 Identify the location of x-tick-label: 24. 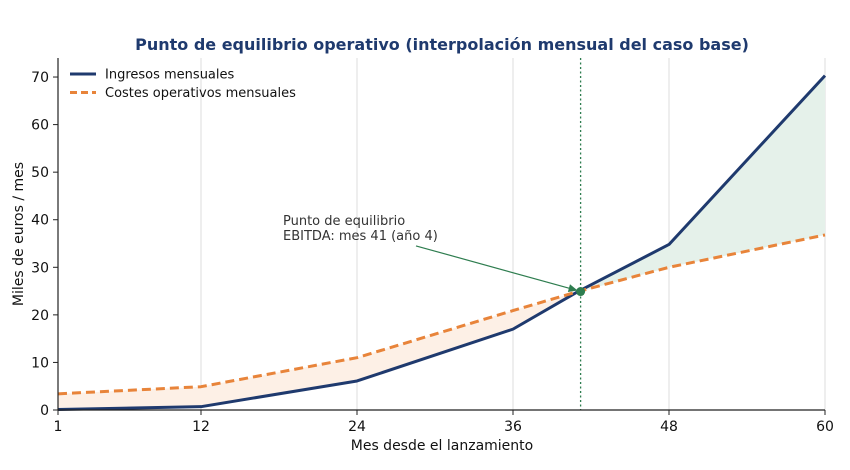
(357, 427).